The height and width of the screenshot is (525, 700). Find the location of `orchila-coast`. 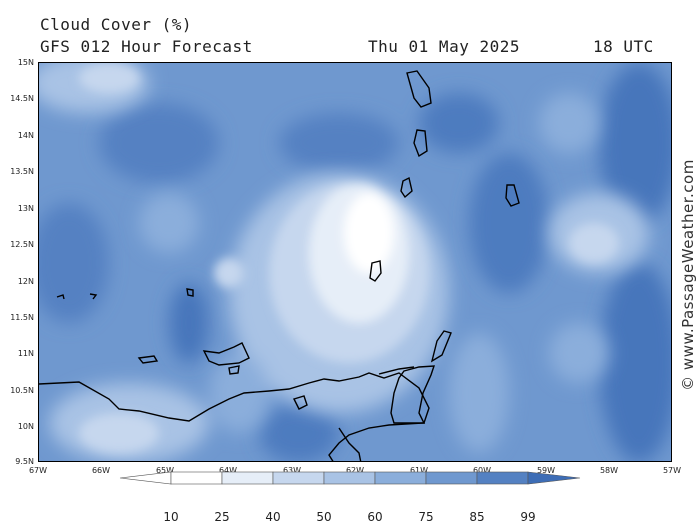

orchila-coast is located at coordinates (93, 296).